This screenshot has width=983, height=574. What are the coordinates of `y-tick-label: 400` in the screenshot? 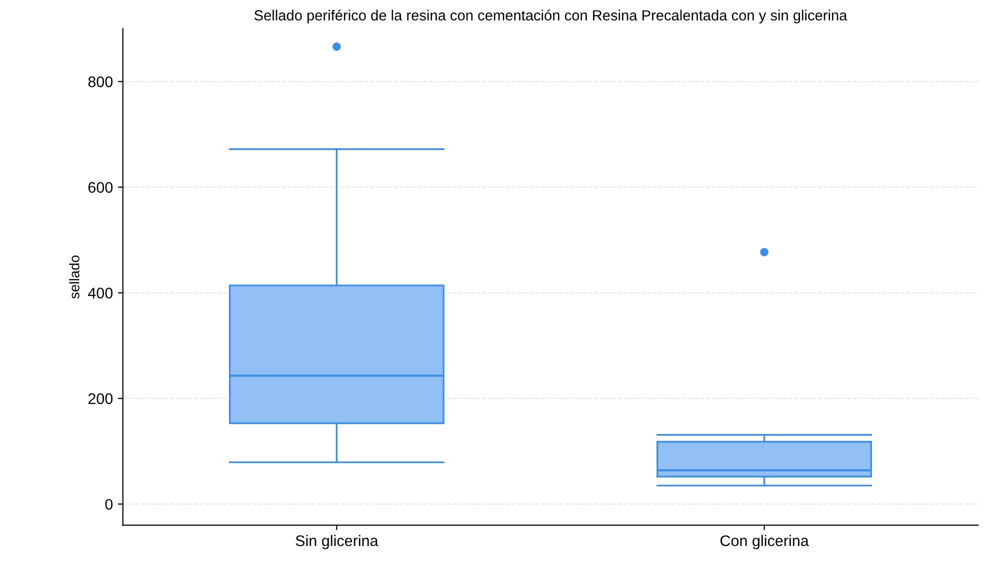 It's located at (100, 293).